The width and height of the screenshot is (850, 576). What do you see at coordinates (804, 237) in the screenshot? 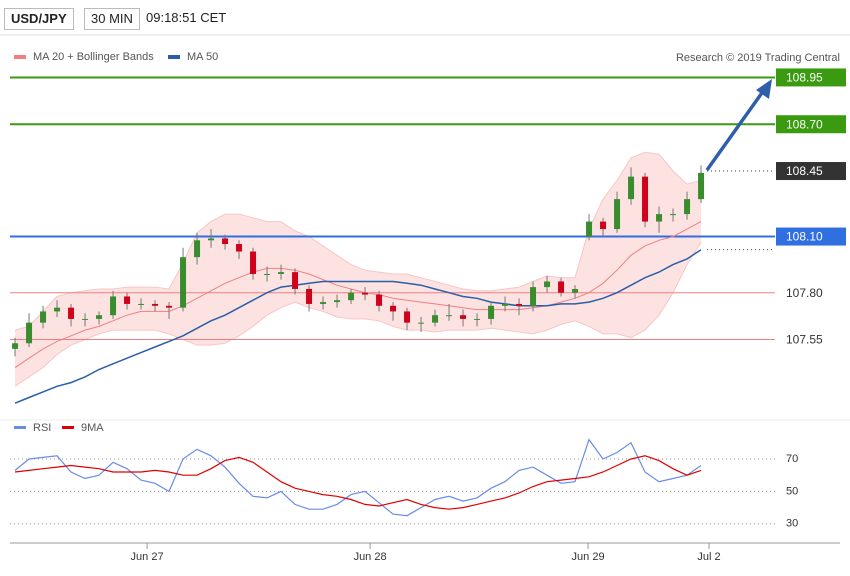
I see `level-label: 108.10` at bounding box center [804, 237].